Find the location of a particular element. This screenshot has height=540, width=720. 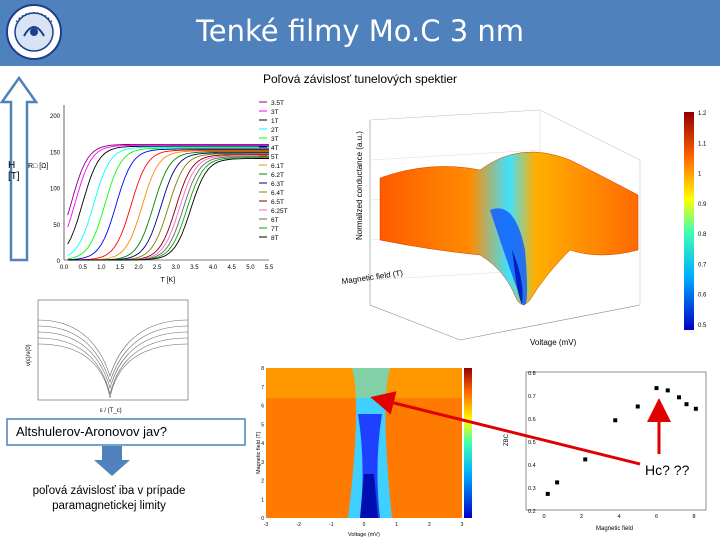

altshuler-caption: Altshulerov-Aronovov jav? is located at coordinates (92, 431).